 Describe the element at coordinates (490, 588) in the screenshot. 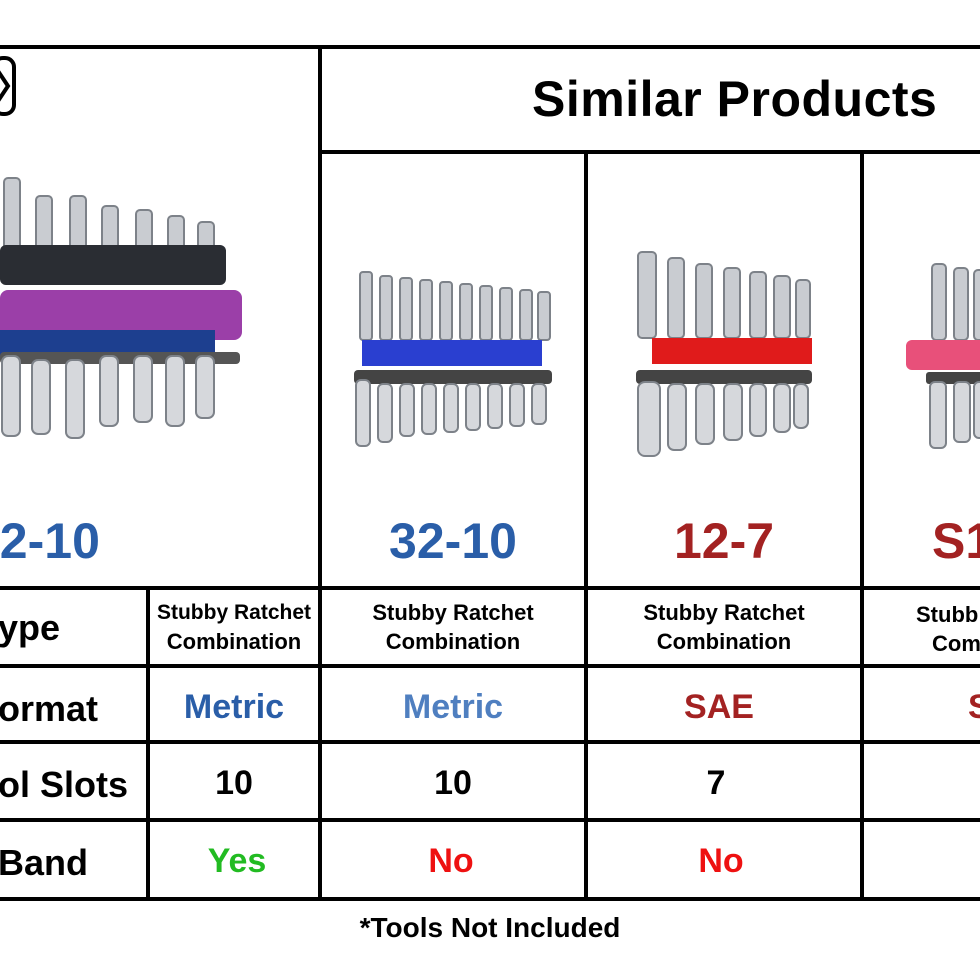

I see `image-row-bottom-border` at that location.